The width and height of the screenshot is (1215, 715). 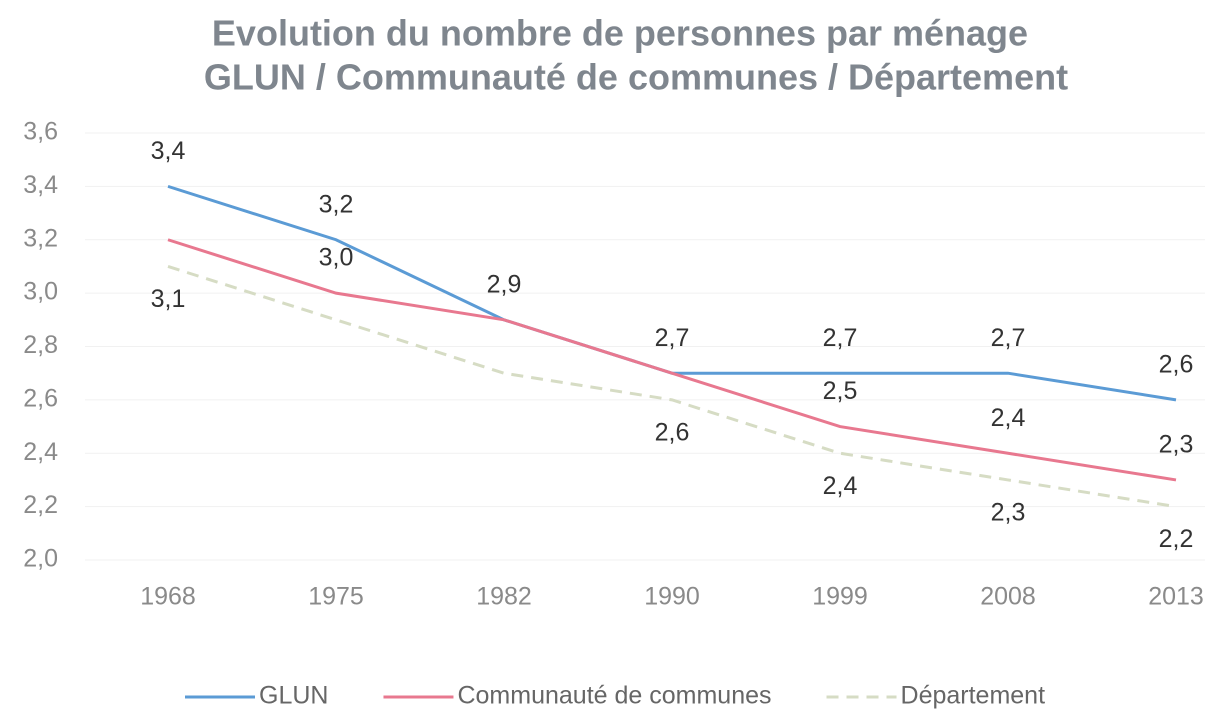 What do you see at coordinates (614, 696) in the screenshot?
I see `legend-label: Communauté de communes` at bounding box center [614, 696].